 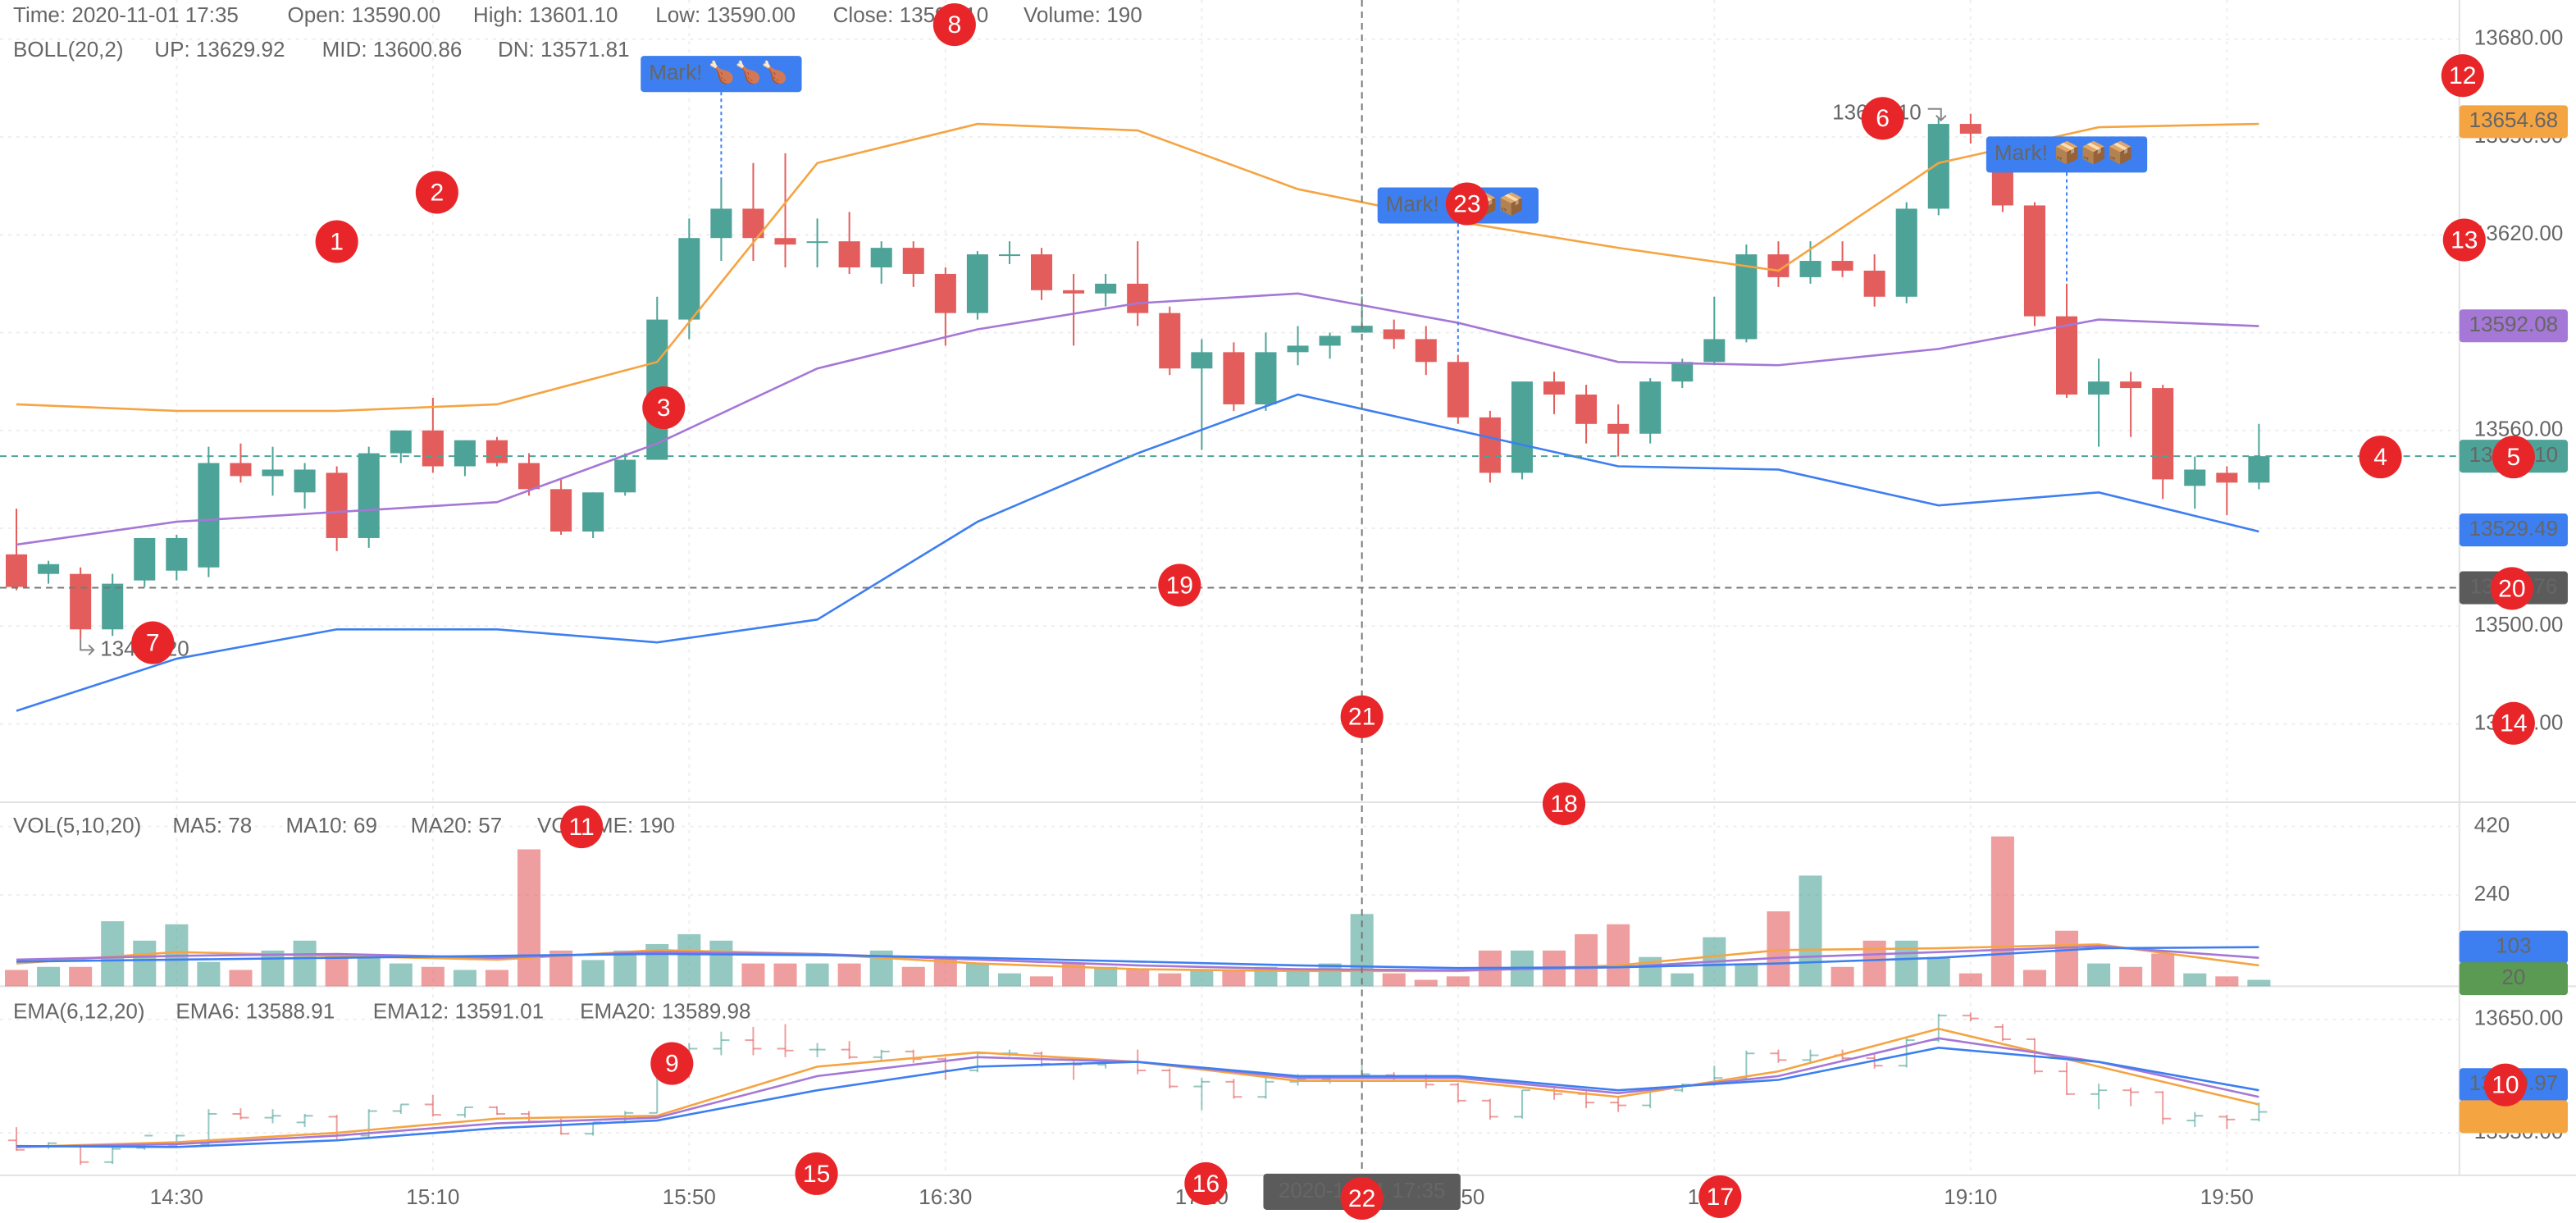 I want to click on annotation-number: 2, so click(x=437, y=192).